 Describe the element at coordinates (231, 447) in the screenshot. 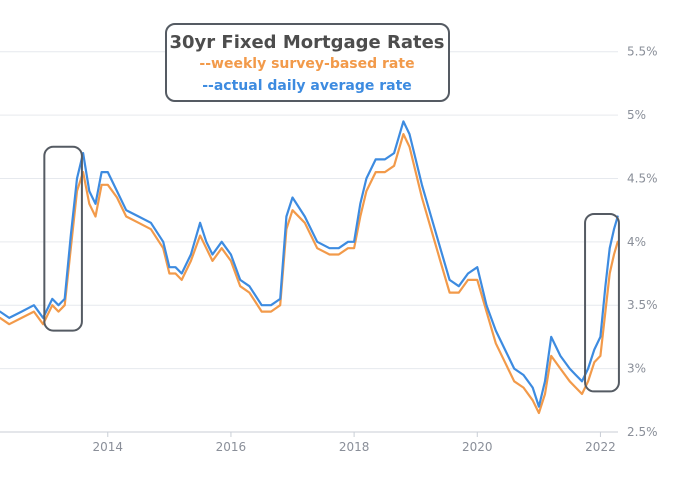

I see `x-tick-label-1: 2016` at that location.